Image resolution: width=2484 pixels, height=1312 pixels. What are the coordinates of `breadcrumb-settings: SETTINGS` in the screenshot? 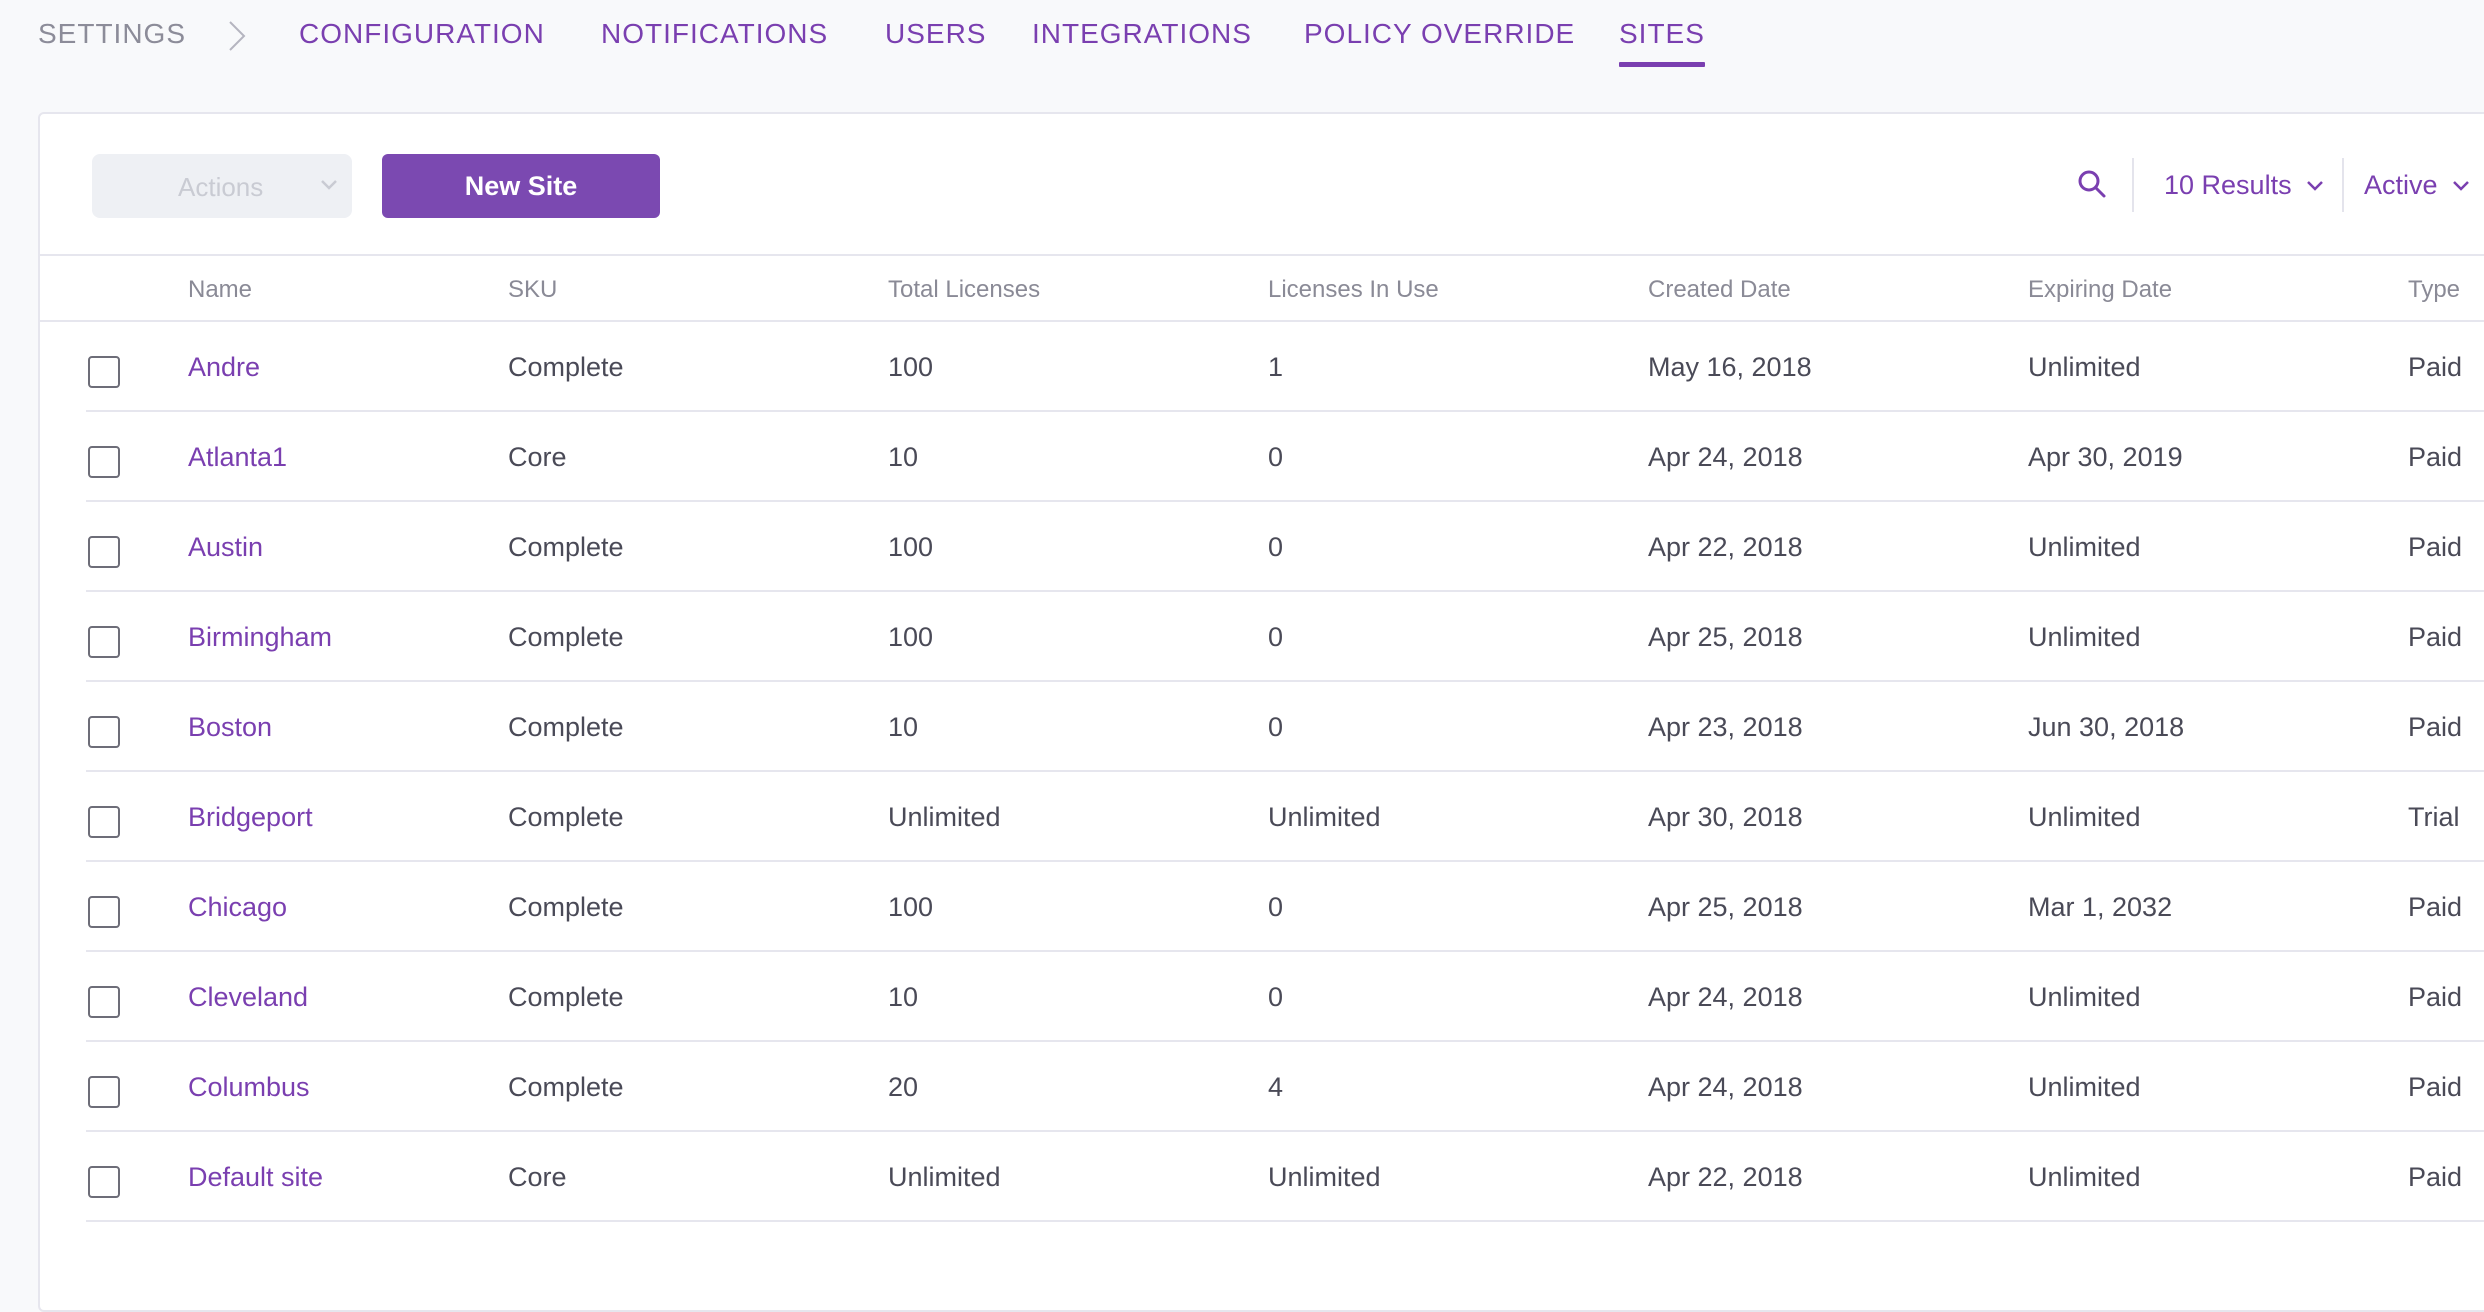 It's located at (112, 33).